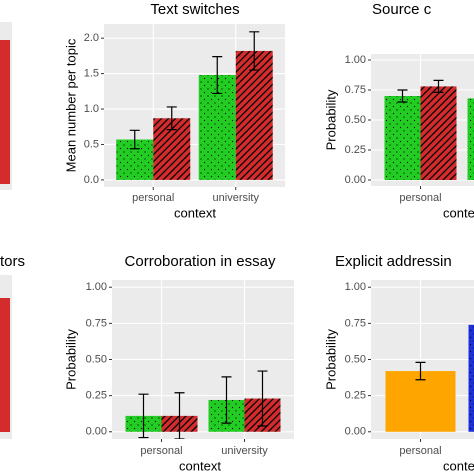  I want to click on y-tick-label: 1.0, so click(91, 109).